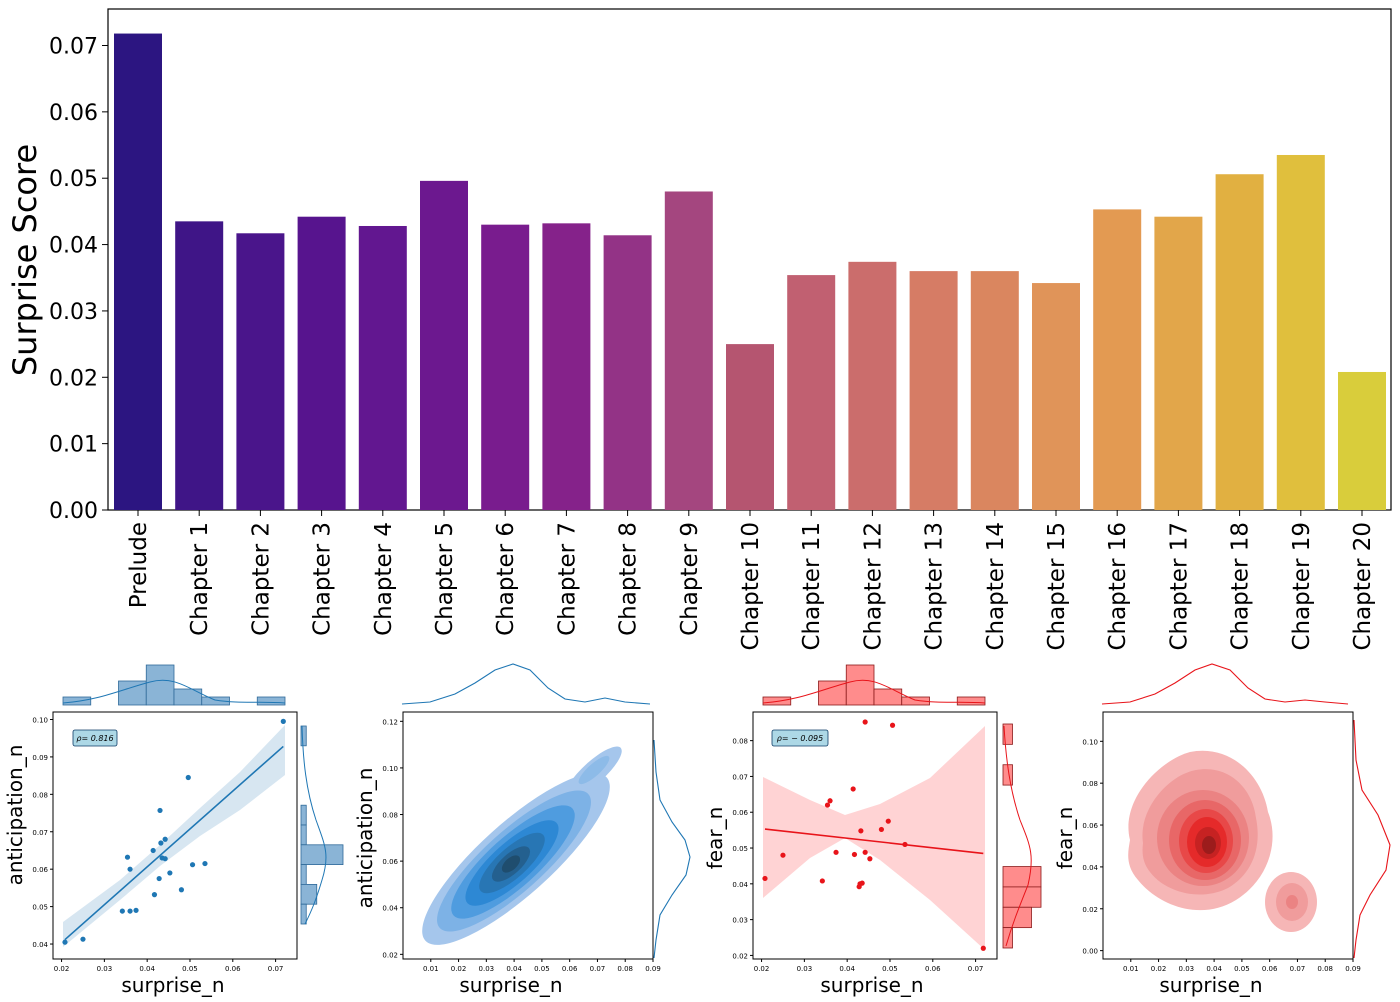 The height and width of the screenshot is (1002, 1400). Describe the element at coordinates (1090, 742) in the screenshot. I see `y-tick-label: 0.10` at that location.